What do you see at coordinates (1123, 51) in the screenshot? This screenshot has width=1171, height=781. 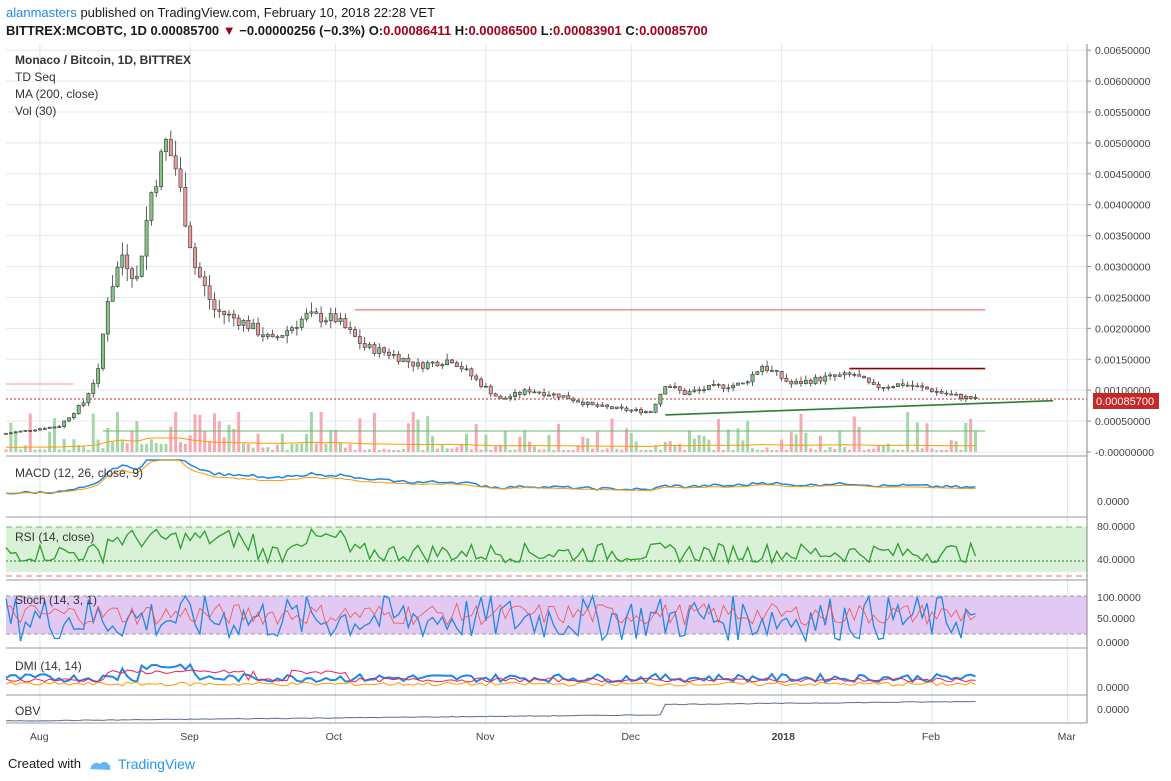 I see `y-tick-label: 0.00650000` at bounding box center [1123, 51].